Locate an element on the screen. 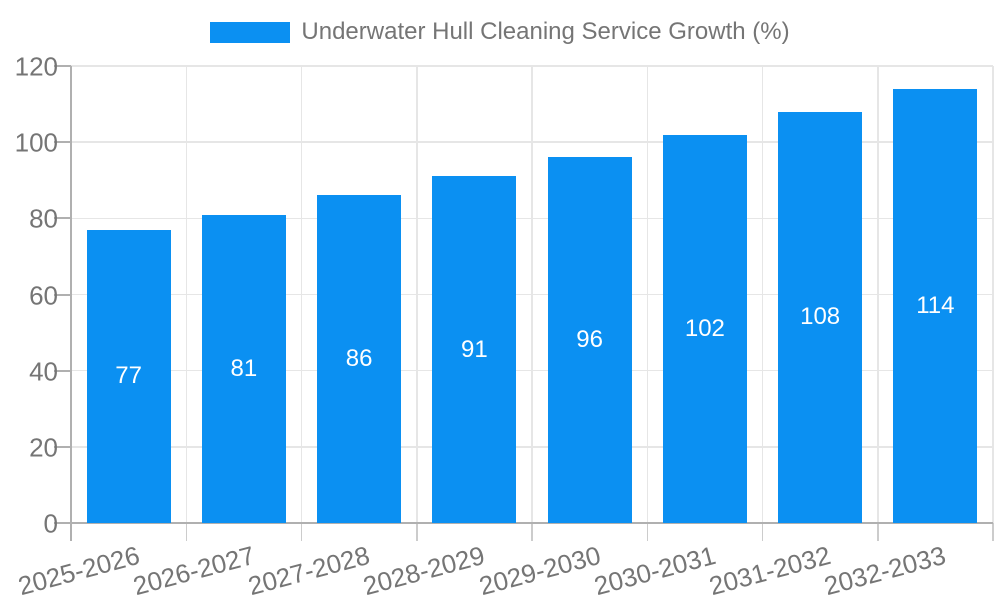 Image resolution: width=1000 pixels, height=600 pixels. y-axis-label: 80 is located at coordinates (43, 218).